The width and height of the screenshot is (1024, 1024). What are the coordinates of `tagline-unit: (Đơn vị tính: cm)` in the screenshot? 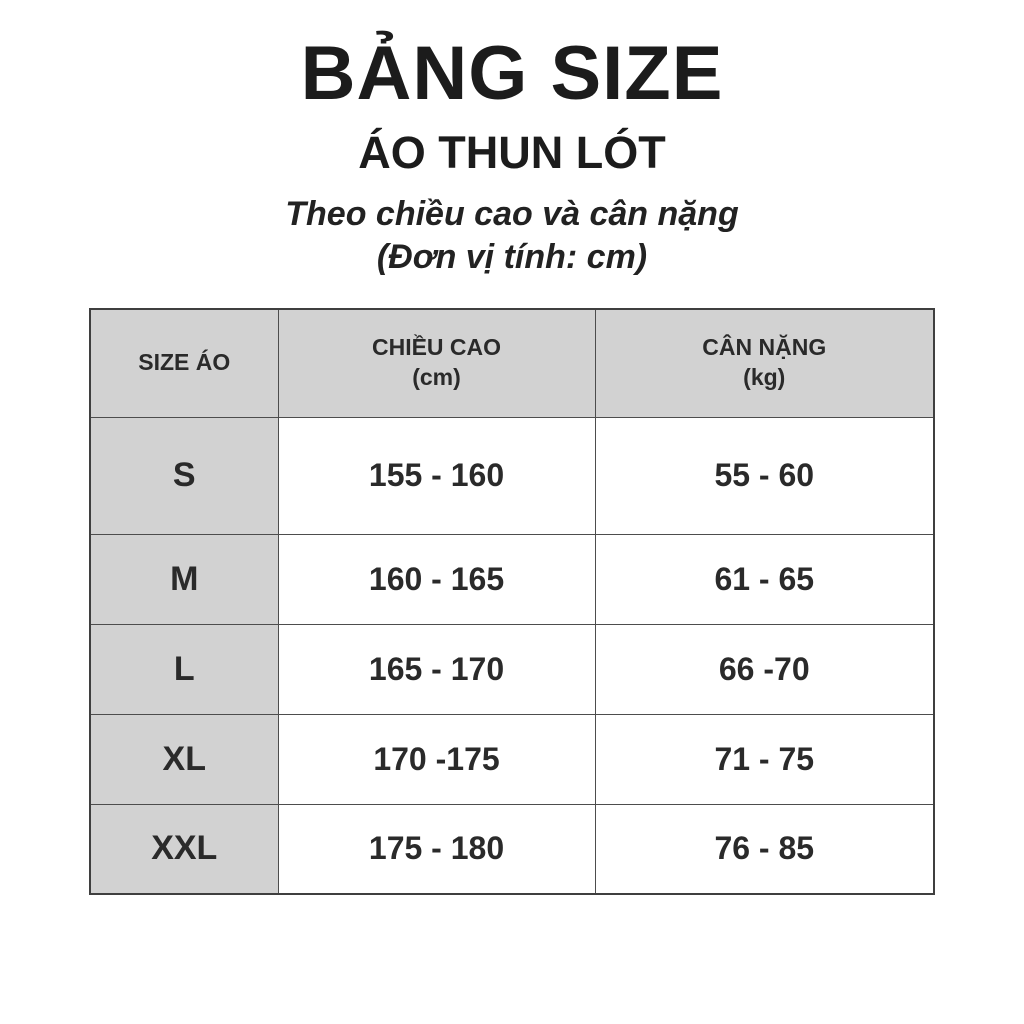 It's located at (512, 256).